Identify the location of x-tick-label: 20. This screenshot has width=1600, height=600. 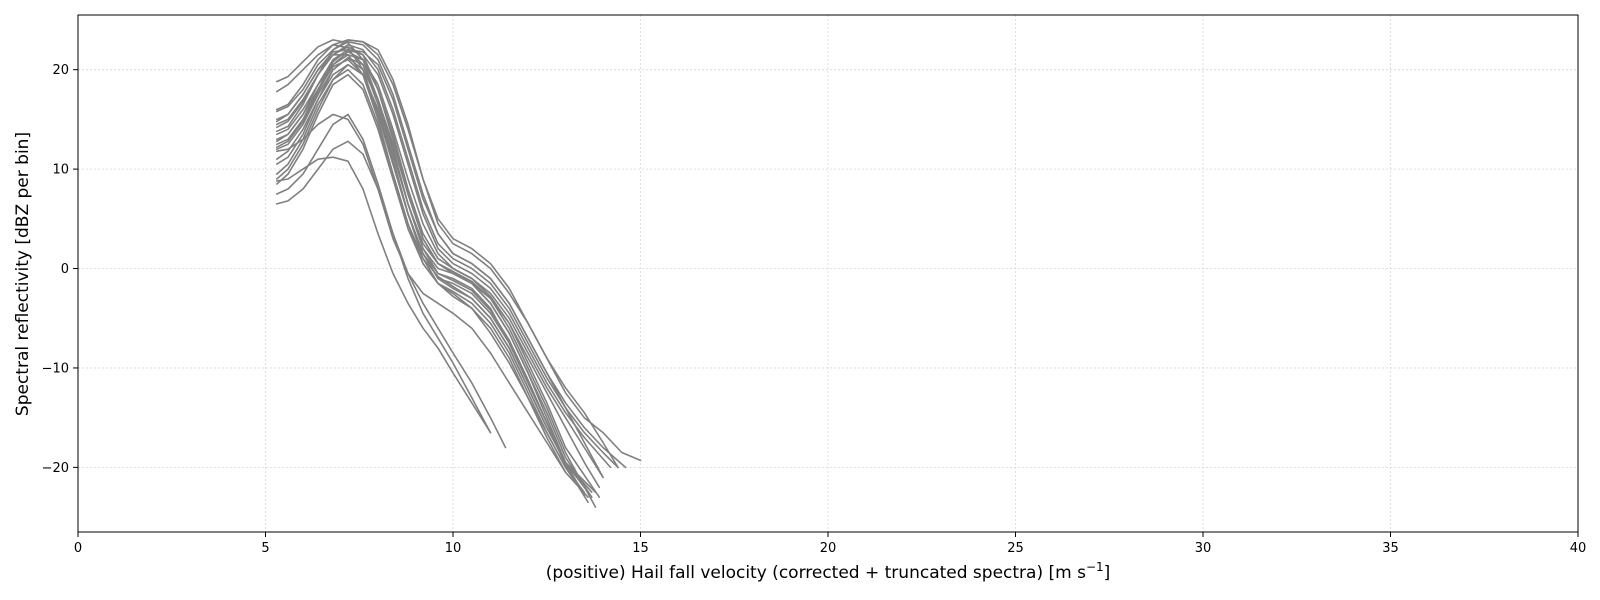
(828, 548).